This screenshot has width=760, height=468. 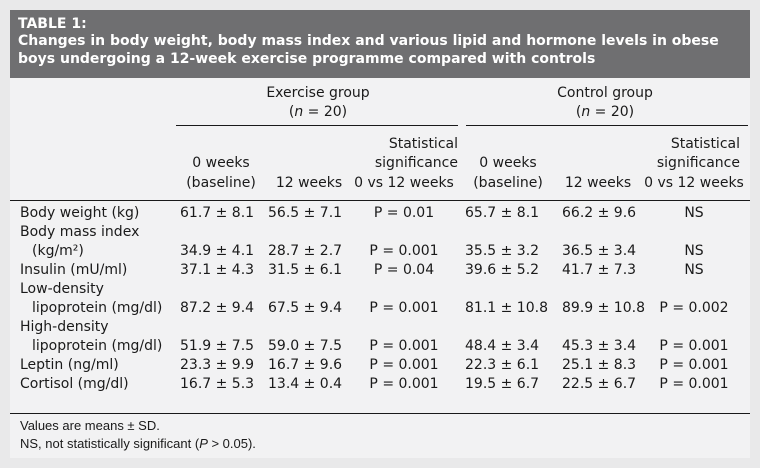 I want to click on control-stat-header-2: significance, so click(x=698, y=163).